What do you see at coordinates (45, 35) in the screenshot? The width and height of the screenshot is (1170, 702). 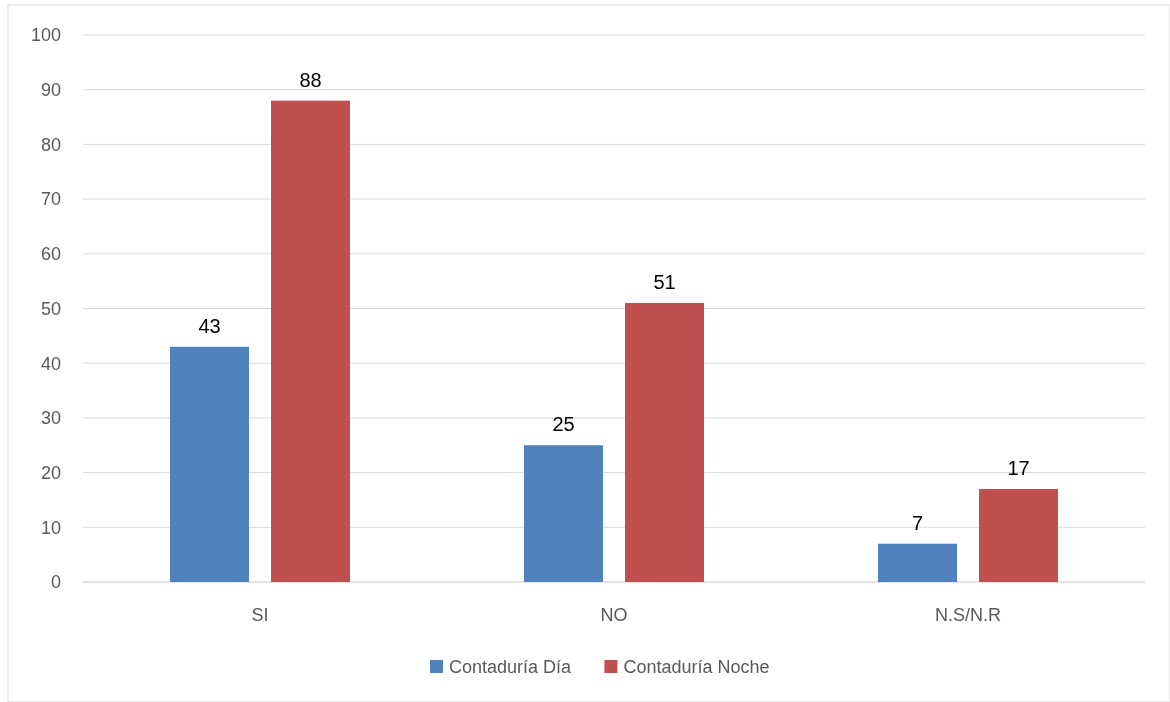 I see `y-tick-label: 100` at bounding box center [45, 35].